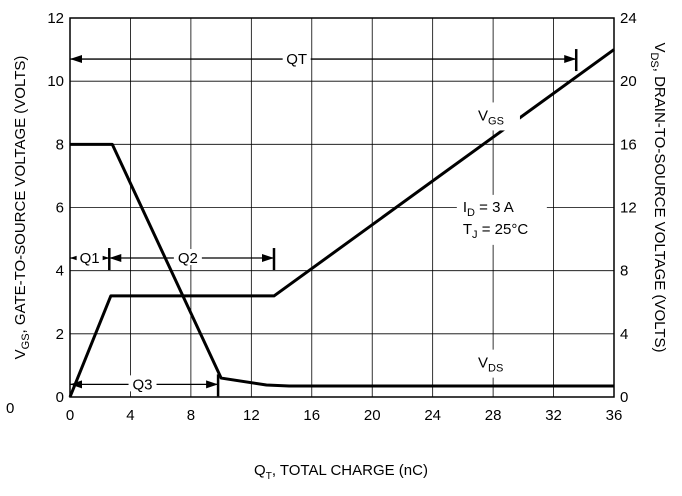  I want to click on y-right-tick-label: 4, so click(624, 334).